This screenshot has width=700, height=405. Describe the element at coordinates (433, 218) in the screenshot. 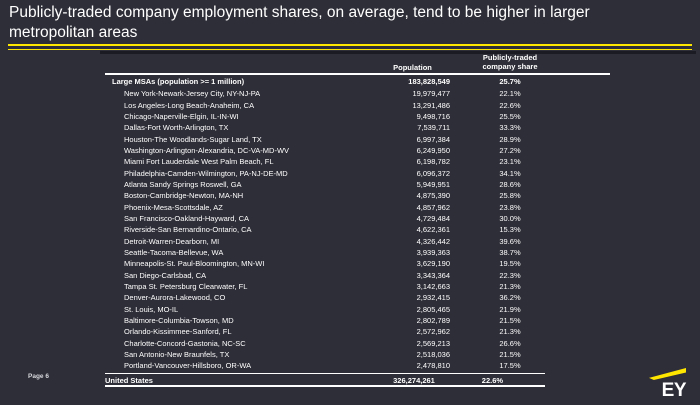

I see `row-population-value: 4,729,484` at that location.